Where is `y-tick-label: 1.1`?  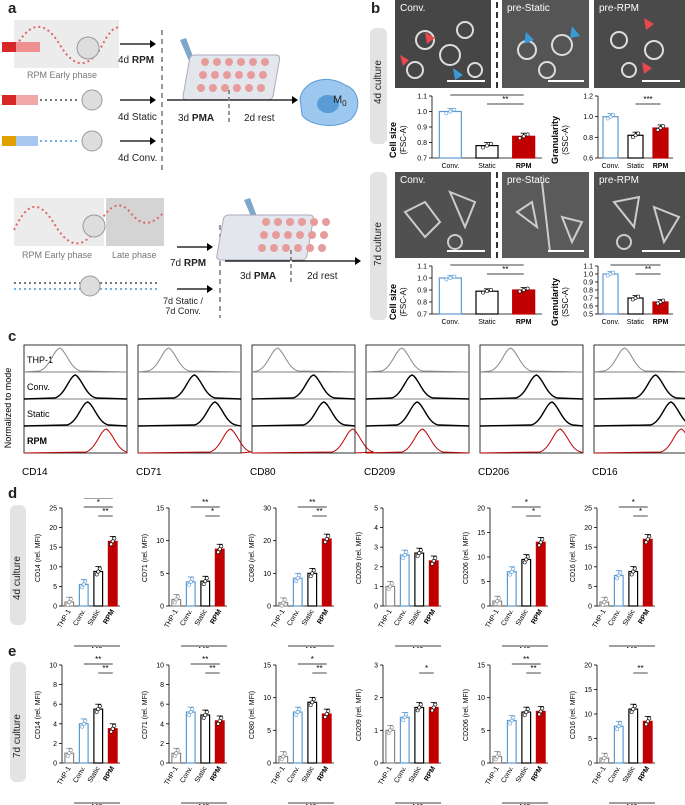 y-tick-label: 1.1 is located at coordinates (588, 267).